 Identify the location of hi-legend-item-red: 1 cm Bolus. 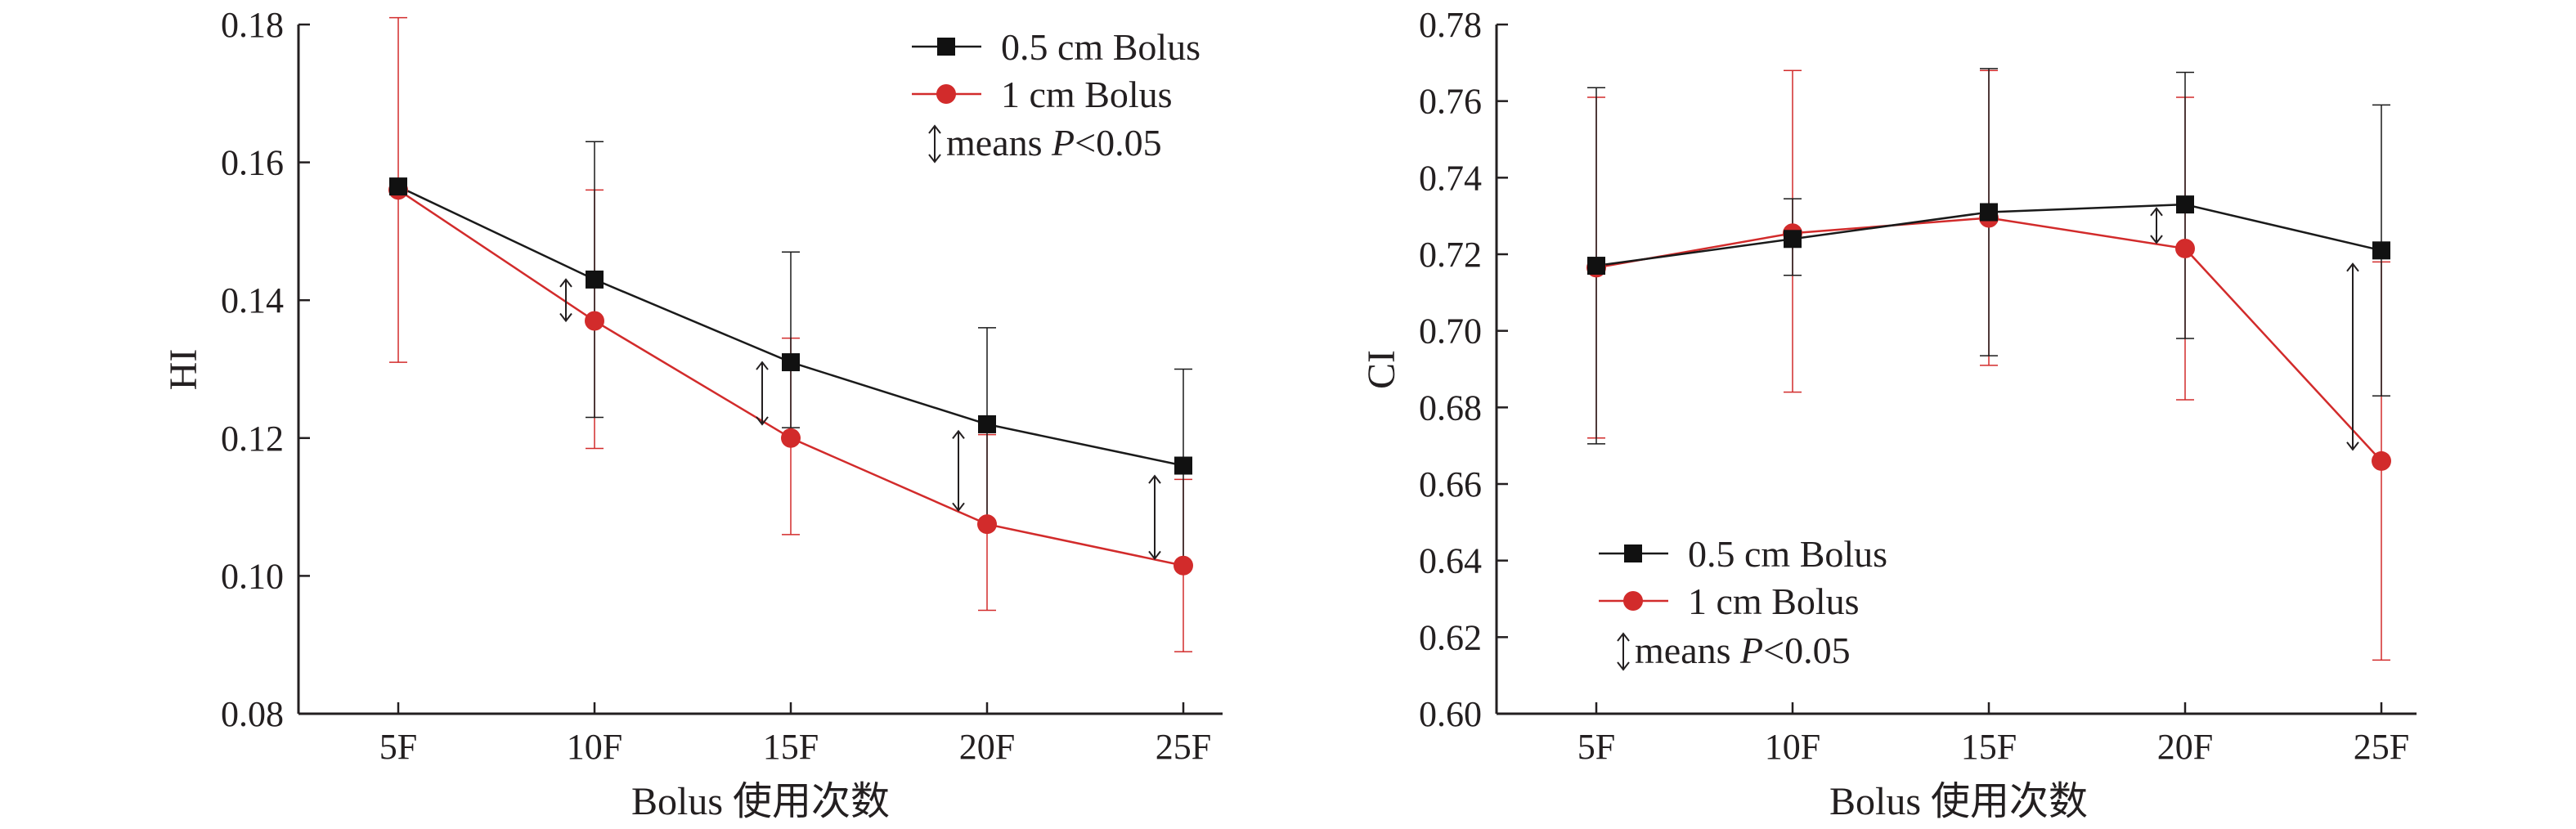
(1043, 94).